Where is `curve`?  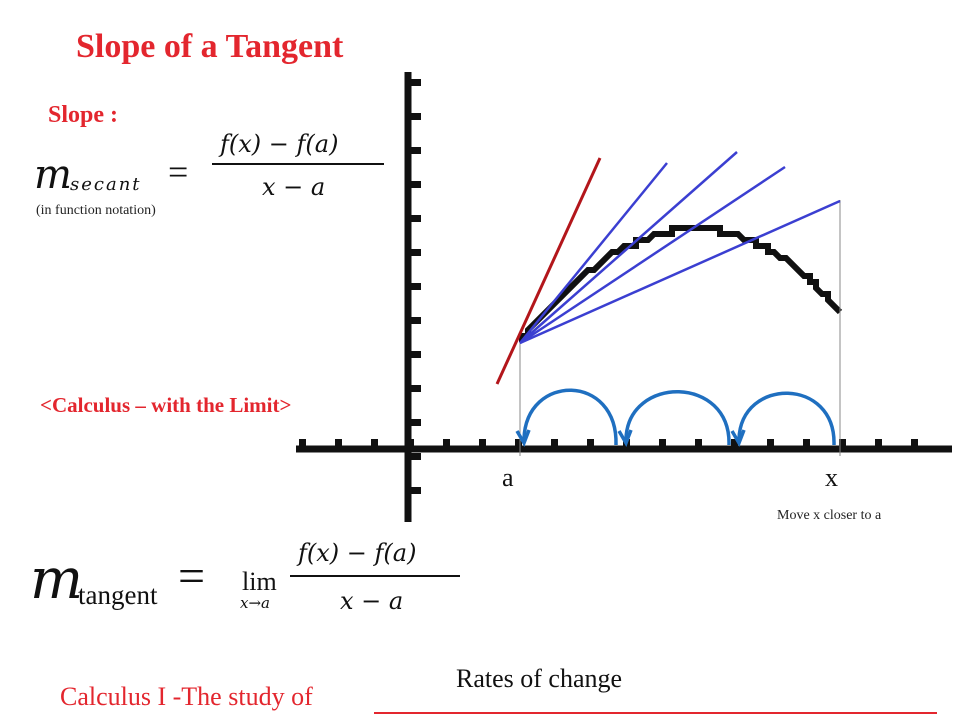
curve is located at coordinates (681, 283).